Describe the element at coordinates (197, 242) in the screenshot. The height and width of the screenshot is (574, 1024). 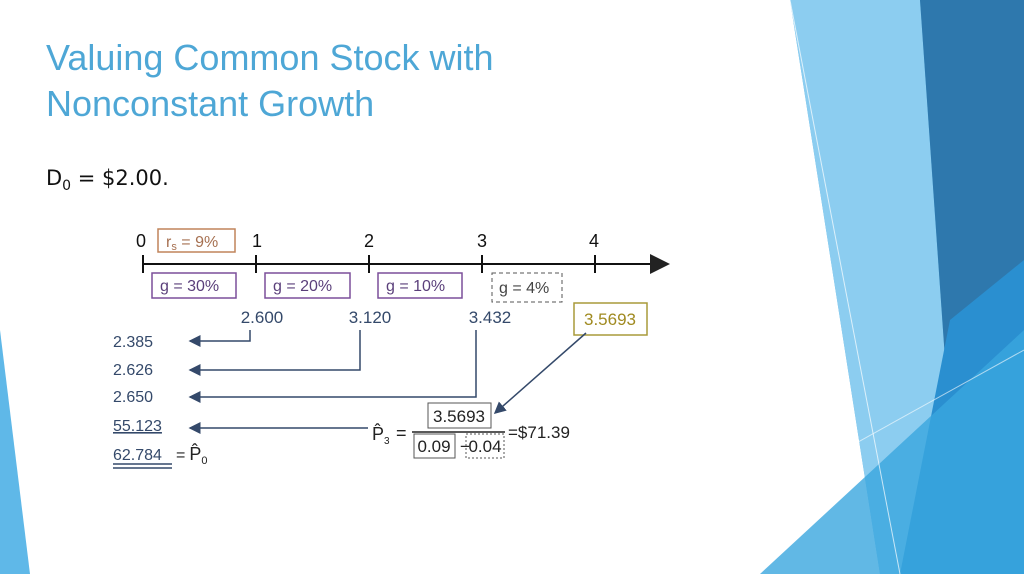
I see `text: = 9%` at that location.